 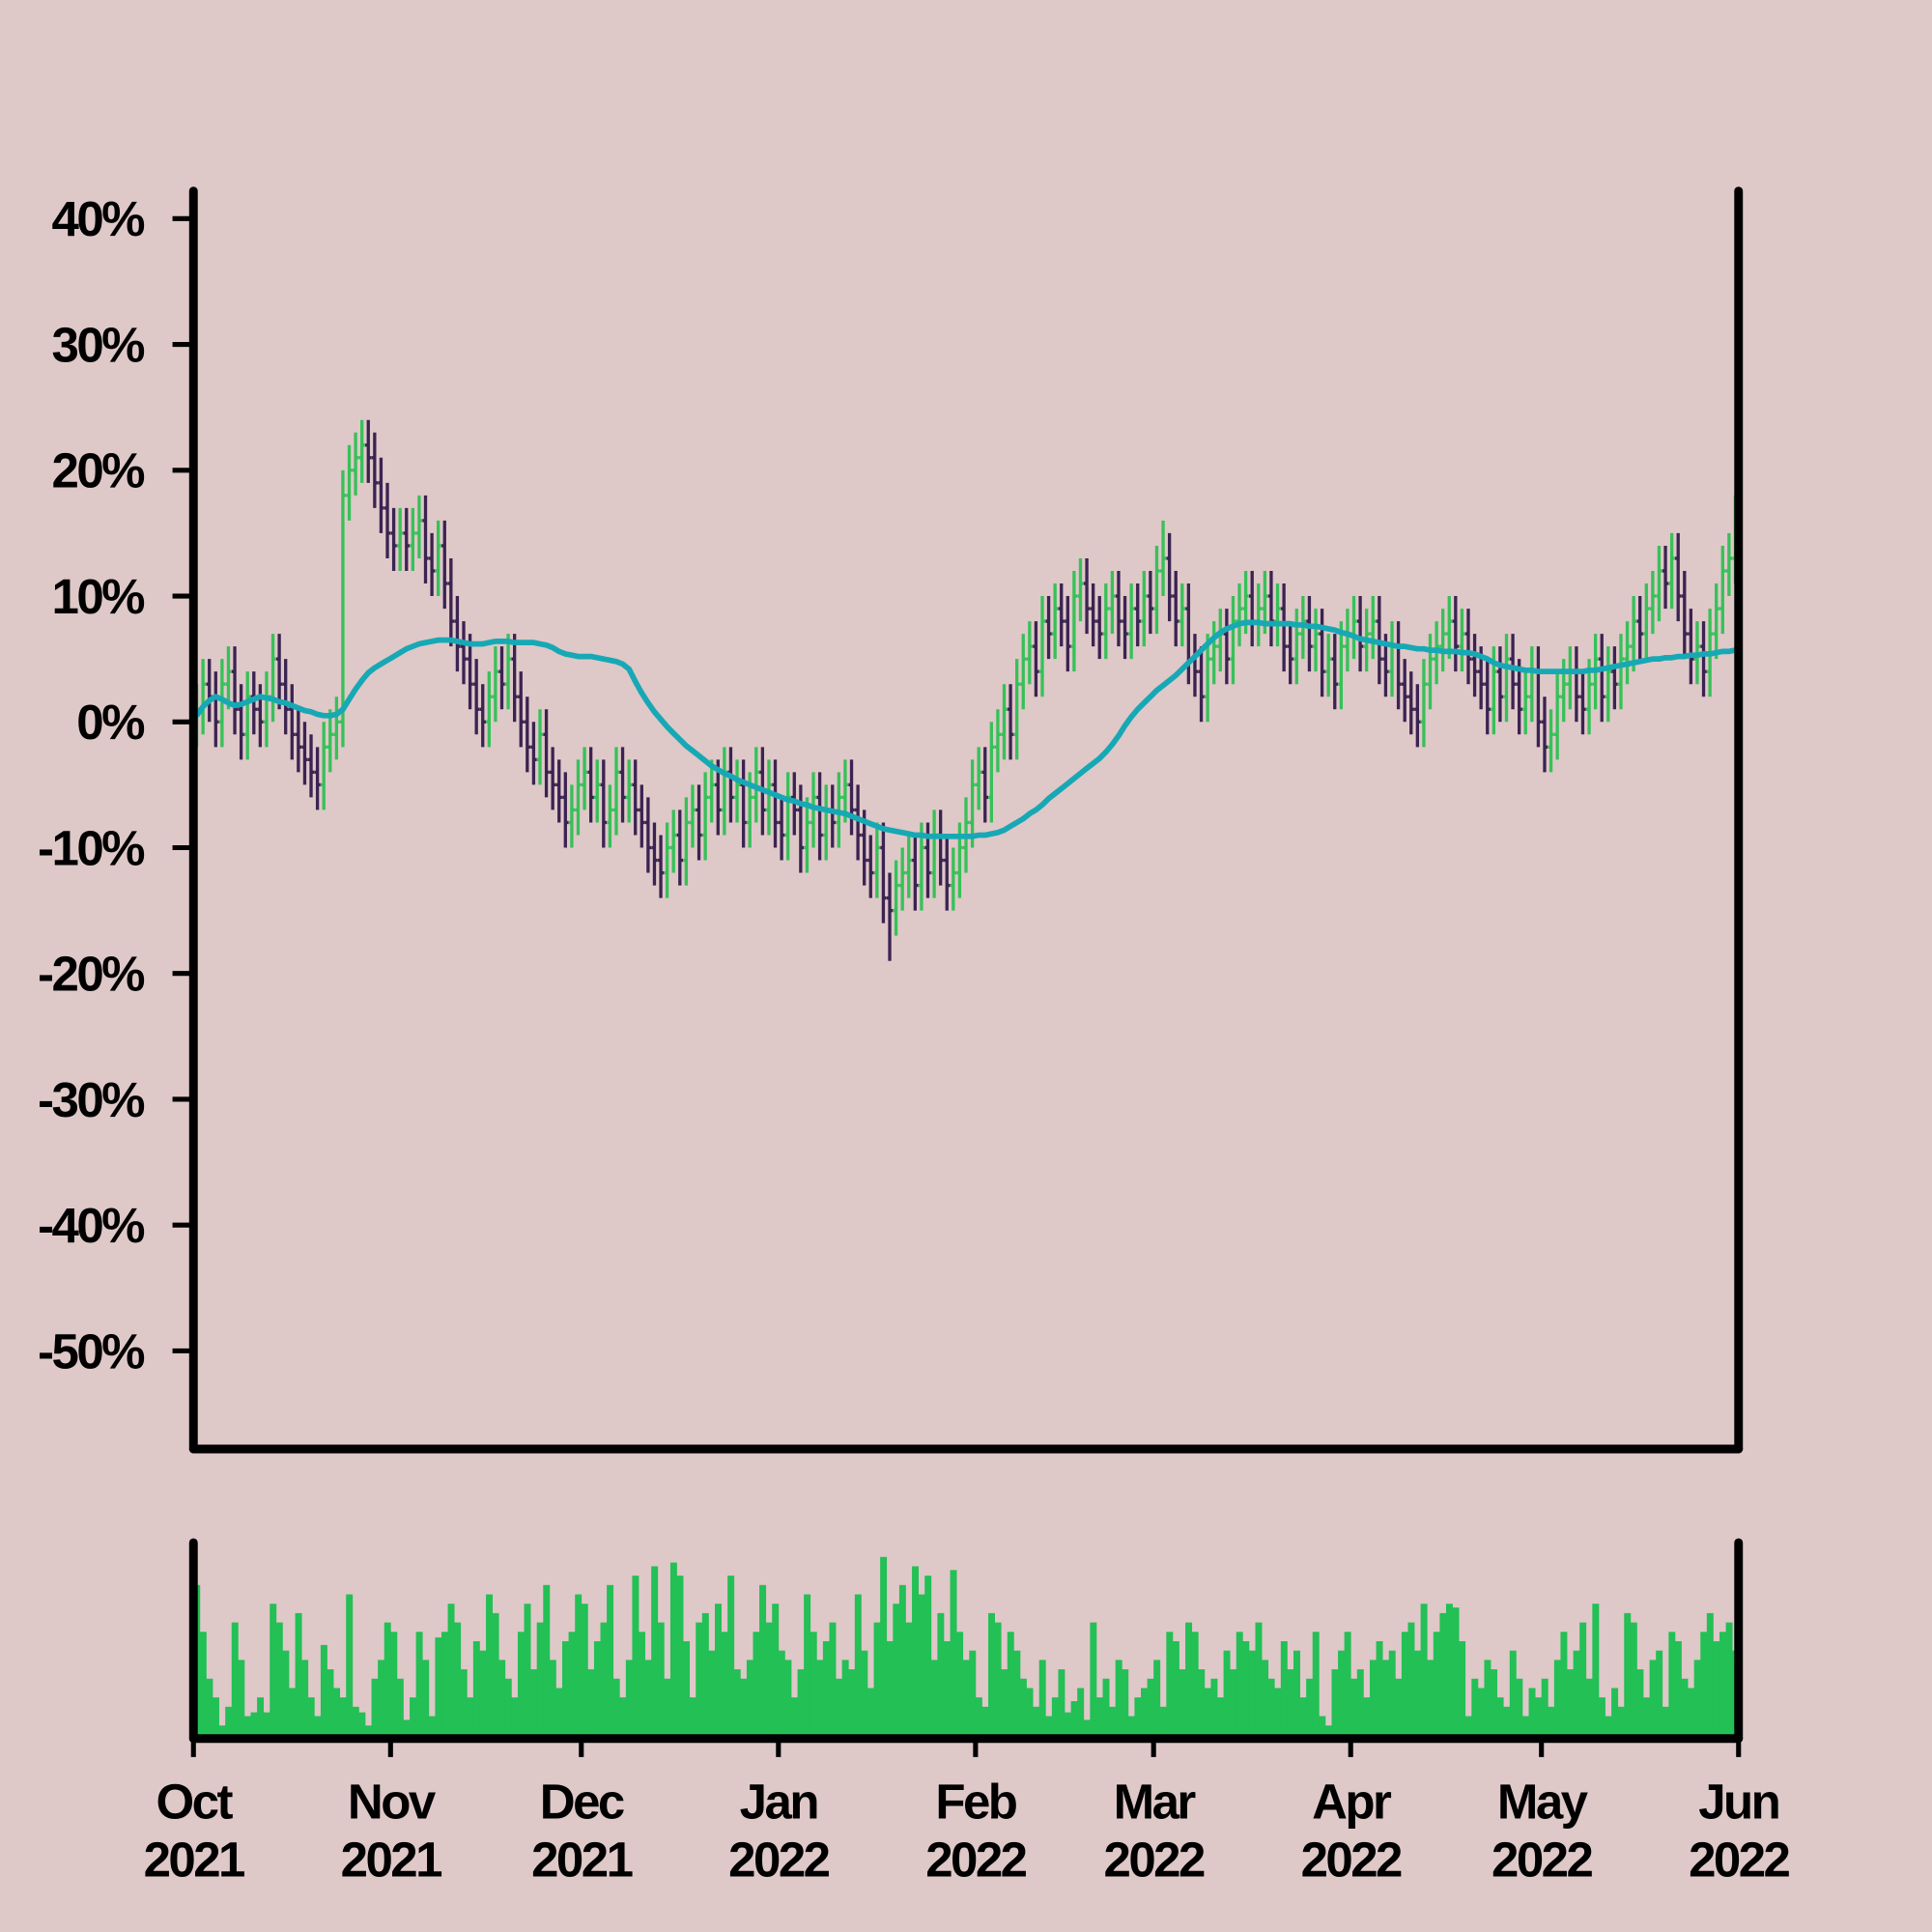 What do you see at coordinates (194, 1831) in the screenshot?
I see `x-tick-label: Oct 2021` at bounding box center [194, 1831].